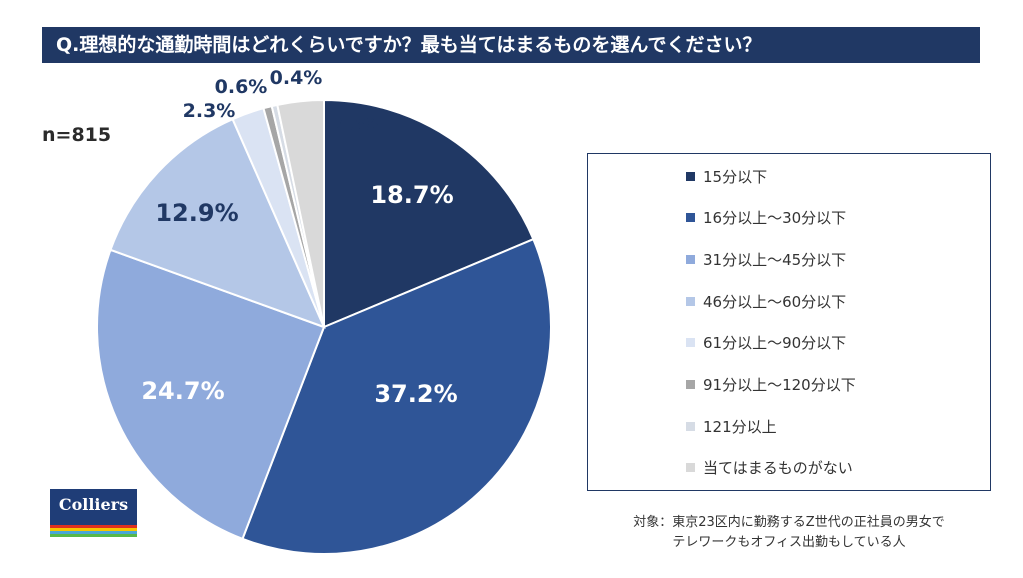 This screenshot has width=1023, height=578. Describe the element at coordinates (775, 218) in the screenshot. I see `legend-label-2: 16分以上〜30分以下` at that location.